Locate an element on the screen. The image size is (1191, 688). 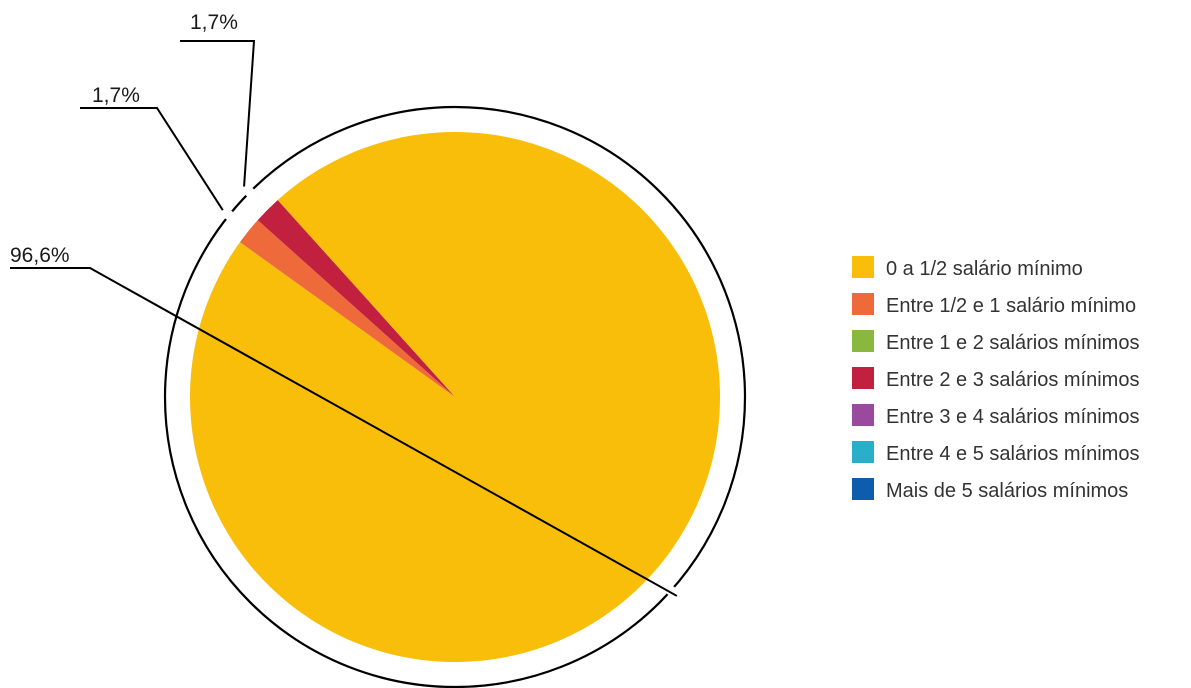
legend-swatch-mais-de-5-salarios-minimos is located at coordinates (863, 489).